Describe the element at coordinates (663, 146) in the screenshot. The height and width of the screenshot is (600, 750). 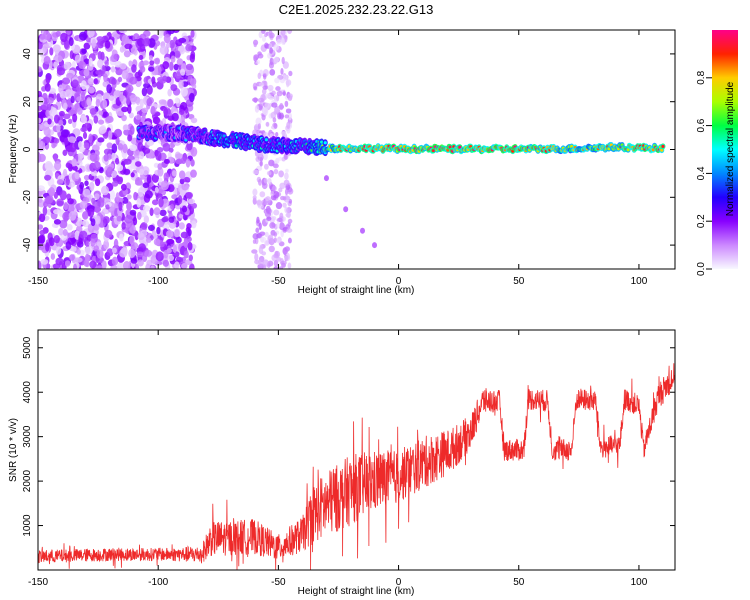
I see `spectrogram-signal-core` at that location.